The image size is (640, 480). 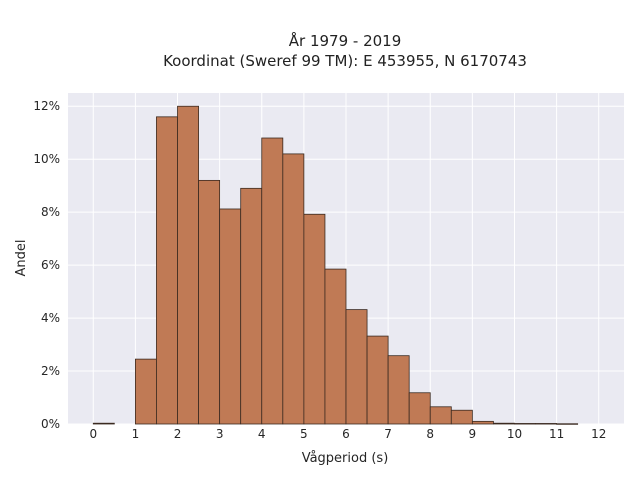 I want to click on x-tick-label: 3, so click(x=220, y=434).